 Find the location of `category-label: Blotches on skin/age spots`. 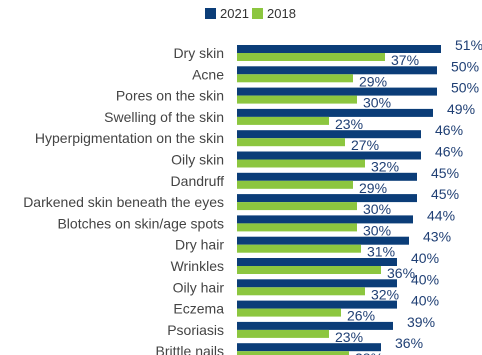

category-label: Blotches on skin/age spots is located at coordinates (140, 223).